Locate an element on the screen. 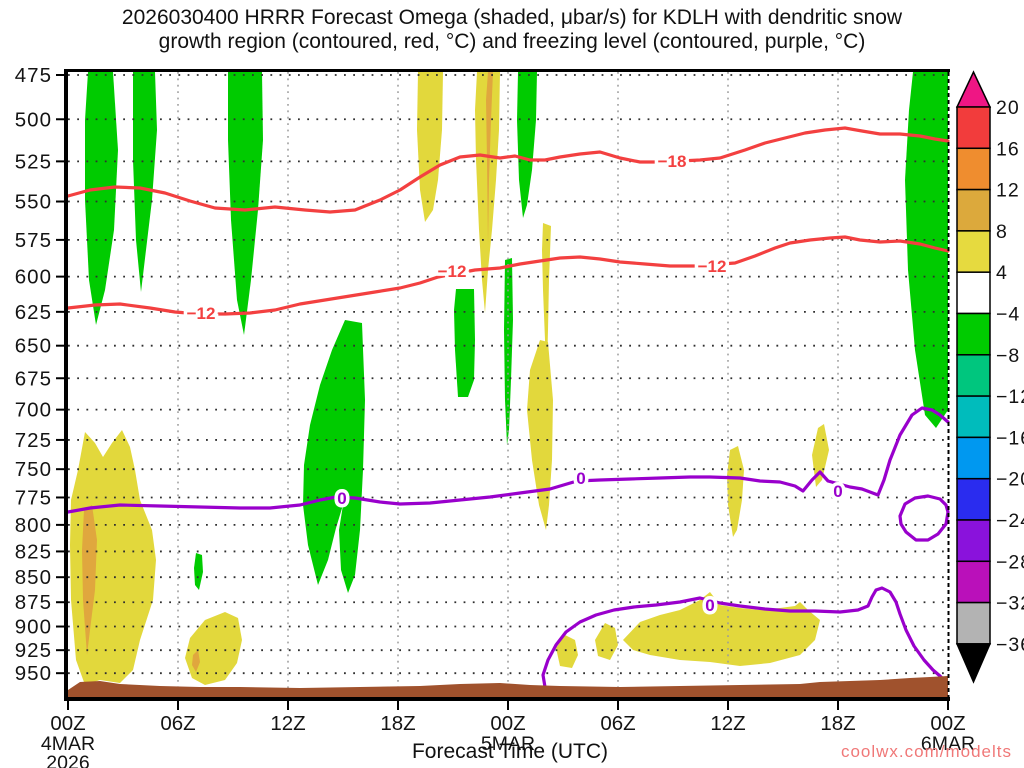 This screenshot has height=768, width=1024. colorbar-label: −24 is located at coordinates (1010, 521).